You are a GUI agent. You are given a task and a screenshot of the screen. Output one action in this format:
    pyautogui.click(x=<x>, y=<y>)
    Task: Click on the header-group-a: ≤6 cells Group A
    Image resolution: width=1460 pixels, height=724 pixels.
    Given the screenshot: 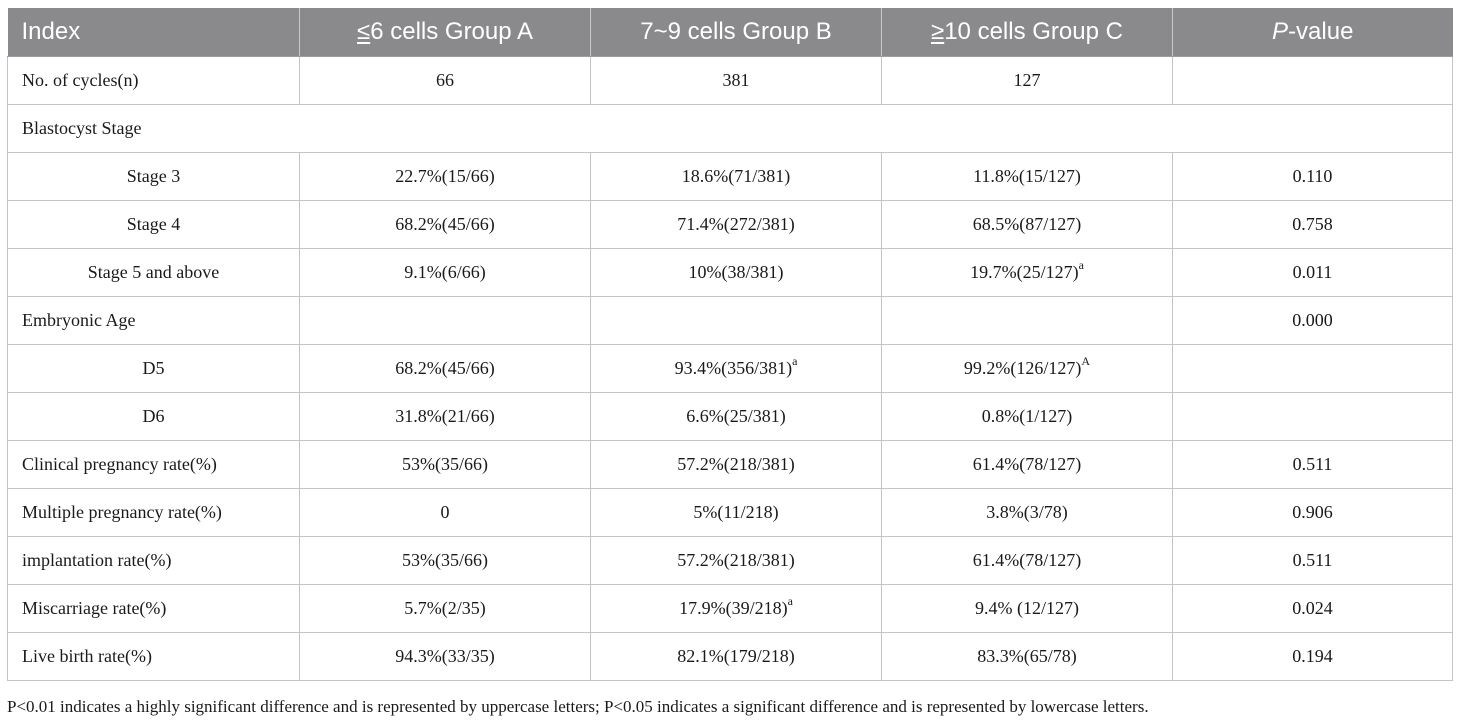 What is the action you would take?
    pyautogui.click(x=445, y=32)
    